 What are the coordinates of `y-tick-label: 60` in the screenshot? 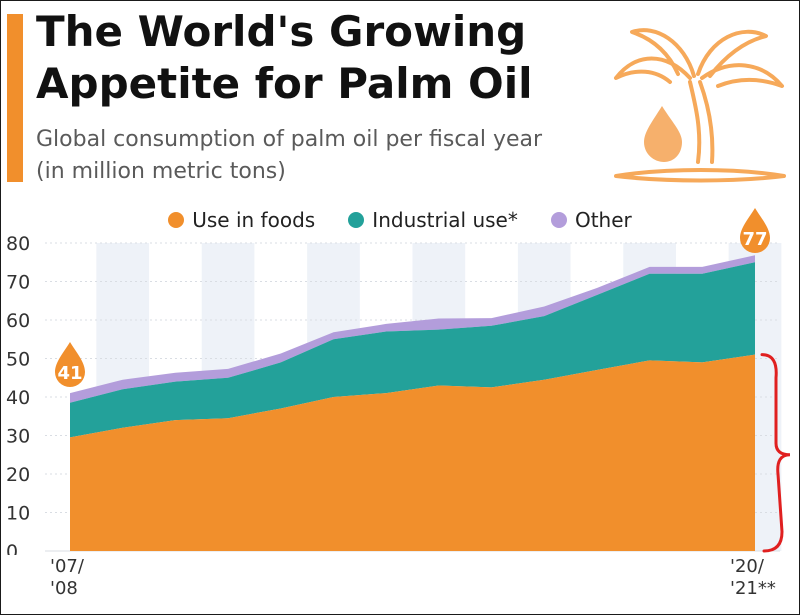 It's located at (18, 321).